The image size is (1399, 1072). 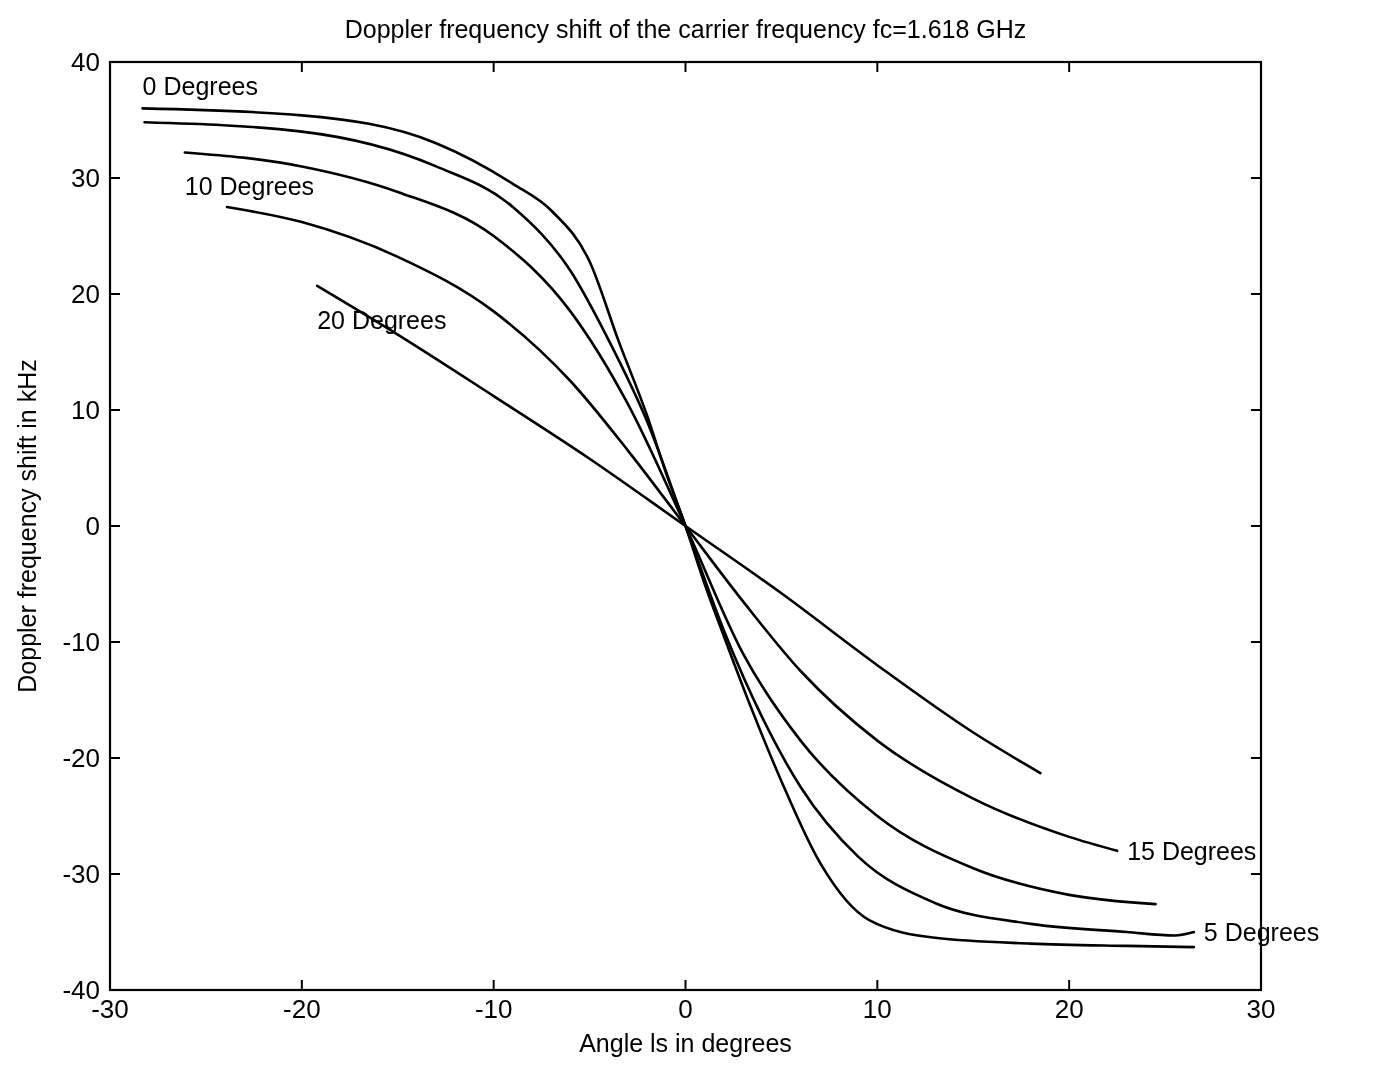 I want to click on chart-title: Doppler frequency shift of the carrier frequency fc=1.618 GHz, so click(x=685, y=29).